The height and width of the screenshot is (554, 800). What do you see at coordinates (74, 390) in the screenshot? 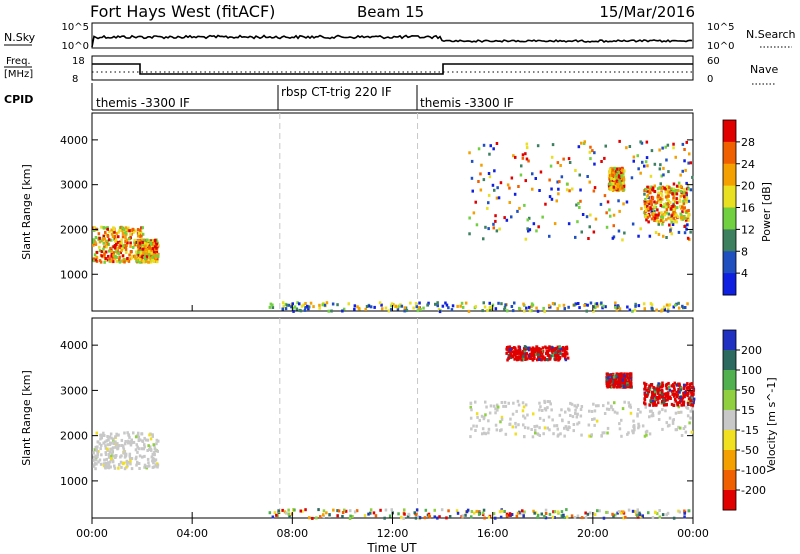
I see `y-tick-label: 3000` at bounding box center [74, 390].